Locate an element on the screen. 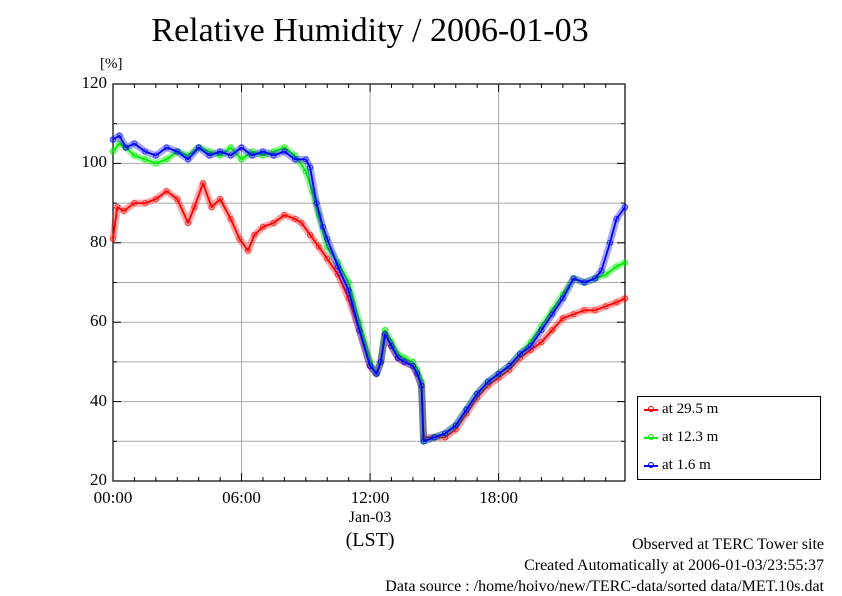 The height and width of the screenshot is (596, 842). y-tick-label: 60 is located at coordinates (98, 321).